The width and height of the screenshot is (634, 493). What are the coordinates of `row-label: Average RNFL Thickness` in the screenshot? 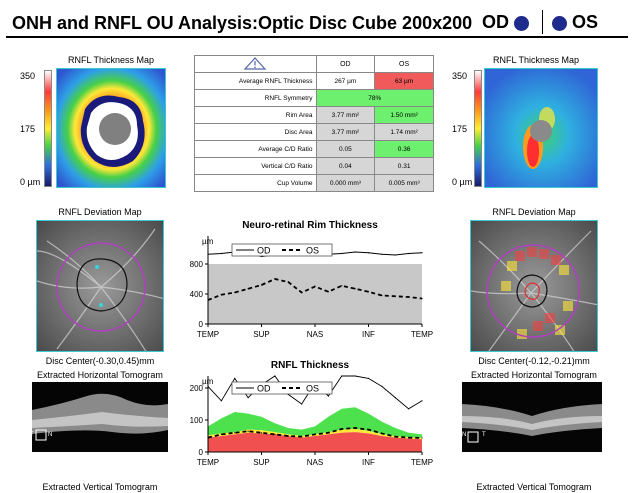 It's located at (255, 81).